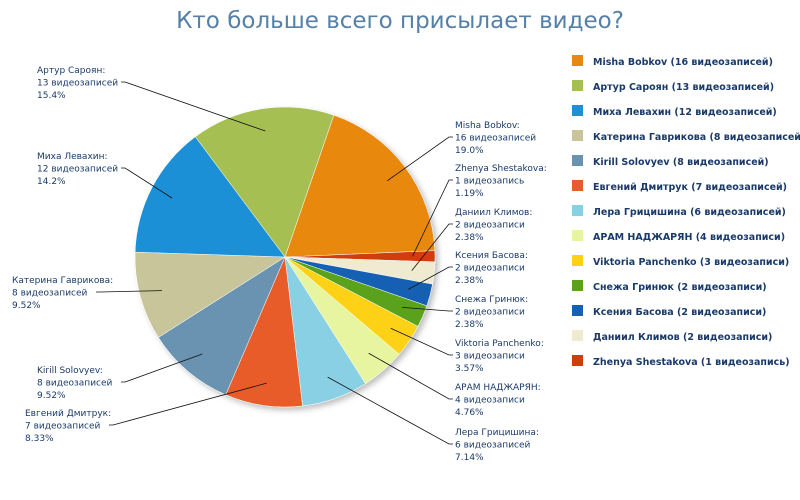  What do you see at coordinates (696, 137) in the screenshot?
I see `legend-label: Катерина Гаврикова (8 видеозаписей)` at bounding box center [696, 137].